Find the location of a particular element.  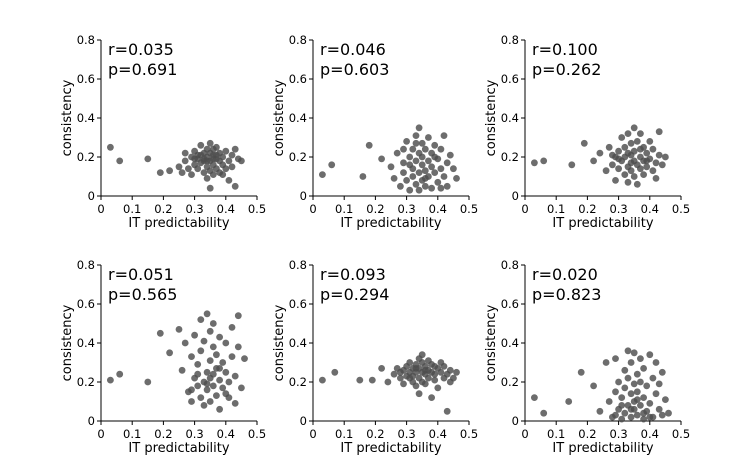

correlation-r-label: r=0.051 is located at coordinates (141, 274).